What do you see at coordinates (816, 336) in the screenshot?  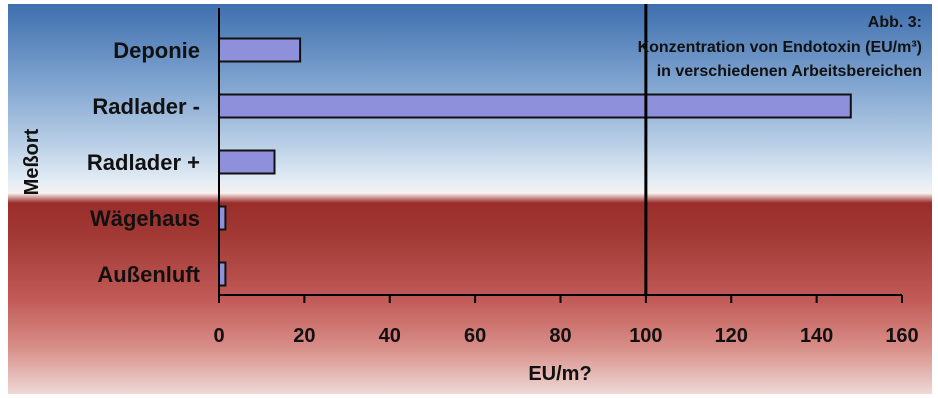 I see `x-tick-label: 140` at bounding box center [816, 336].